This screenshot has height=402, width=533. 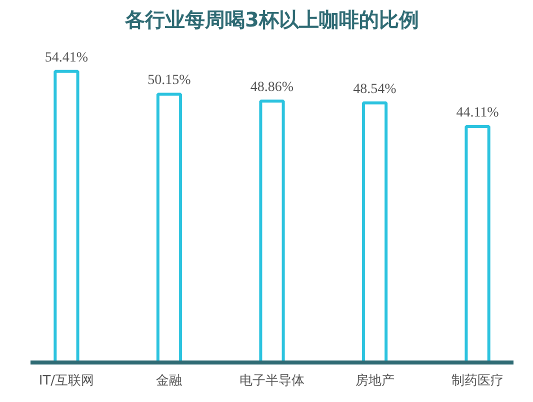 I want to click on data-label: 54.41%, so click(x=66, y=58).